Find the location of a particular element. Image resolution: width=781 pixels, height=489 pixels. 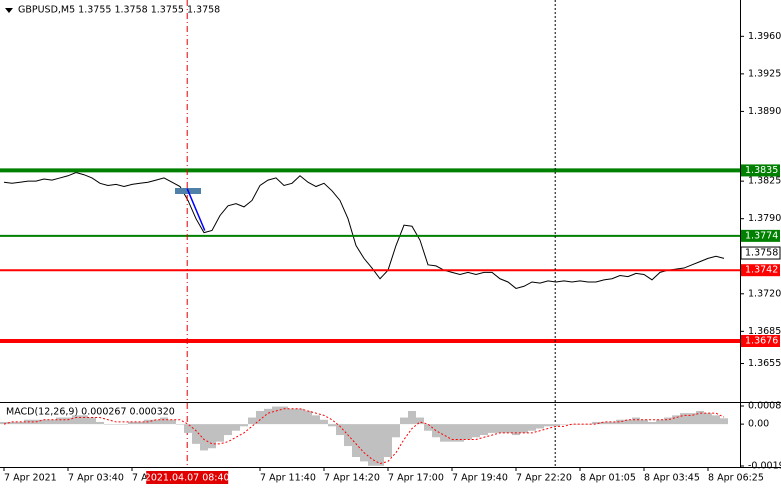

macd-title: MACD(12,26,9) 0.000267 0.000320 is located at coordinates (90, 412).